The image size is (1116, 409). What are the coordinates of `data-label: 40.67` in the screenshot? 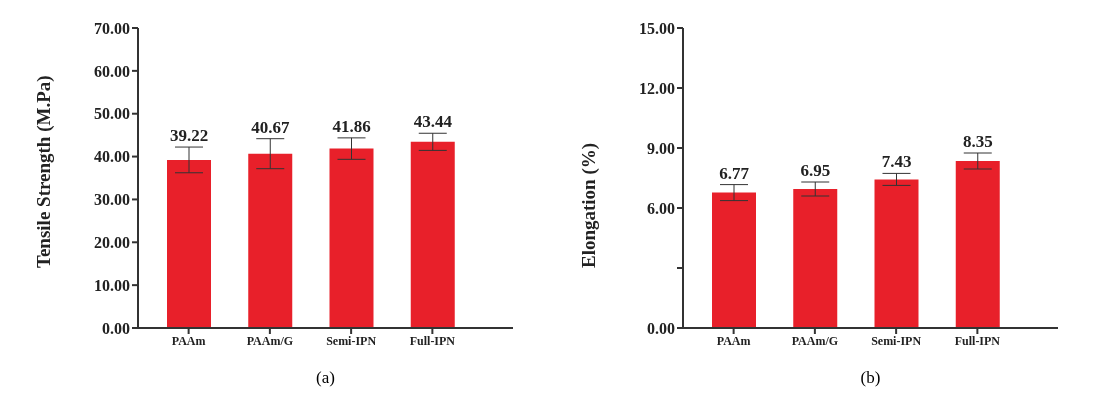 It's located at (270, 127).